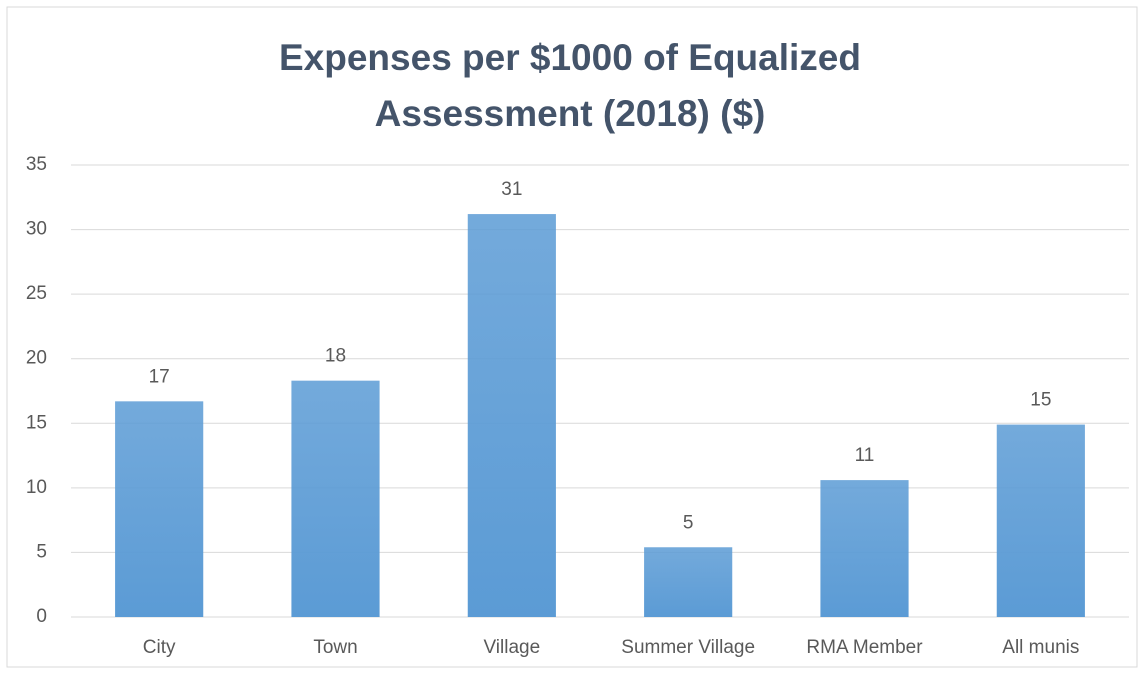 The width and height of the screenshot is (1143, 673). Describe the element at coordinates (41, 551) in the screenshot. I see `y-tick-label: 5` at that location.